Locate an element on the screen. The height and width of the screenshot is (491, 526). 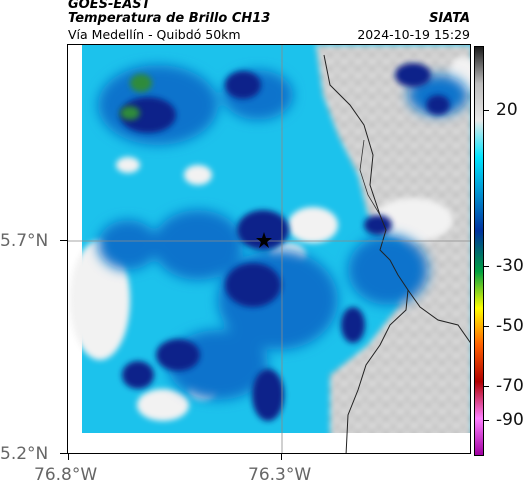
colorbar-label: -90 is located at coordinates (510, 420).